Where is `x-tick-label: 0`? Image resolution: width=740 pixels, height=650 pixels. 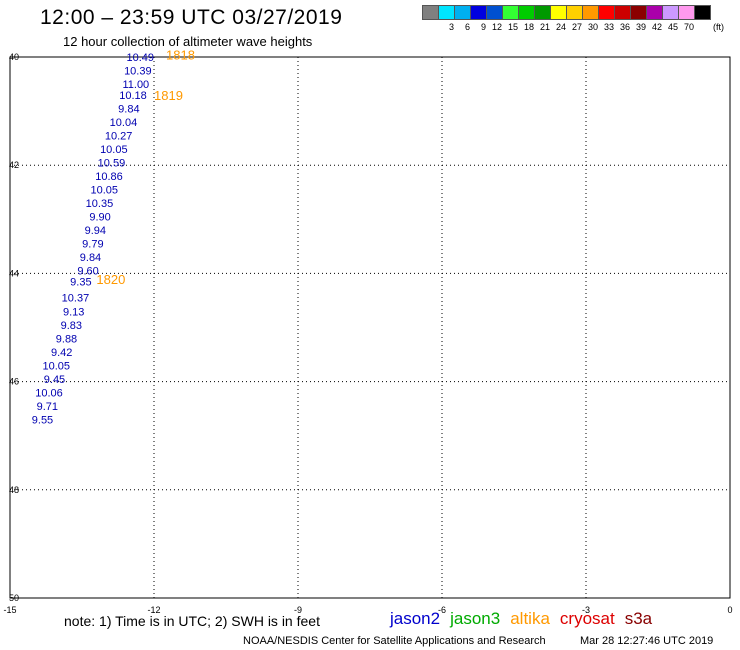
x-tick-label: 0 is located at coordinates (729, 610).